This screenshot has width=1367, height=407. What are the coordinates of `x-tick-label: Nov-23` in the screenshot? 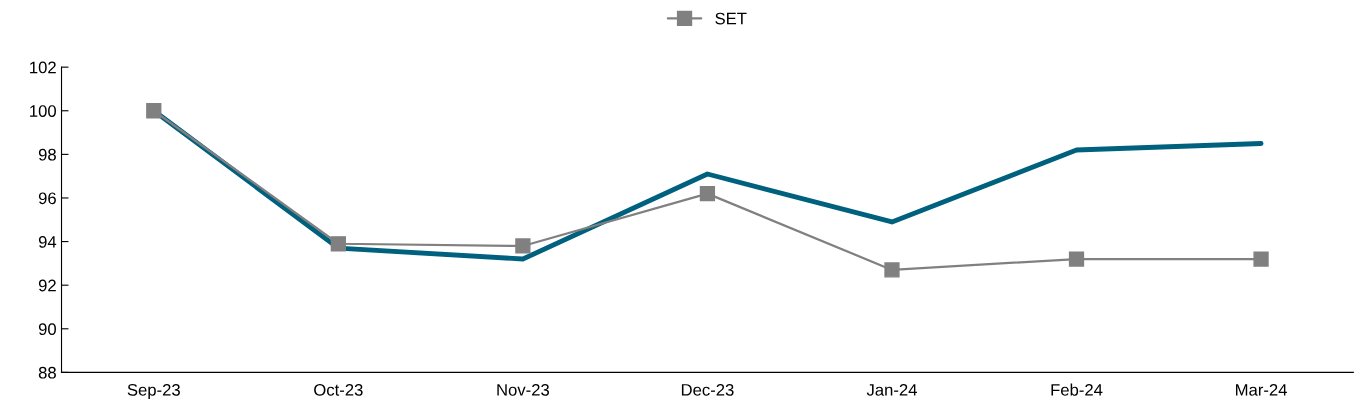 It's located at (523, 389).